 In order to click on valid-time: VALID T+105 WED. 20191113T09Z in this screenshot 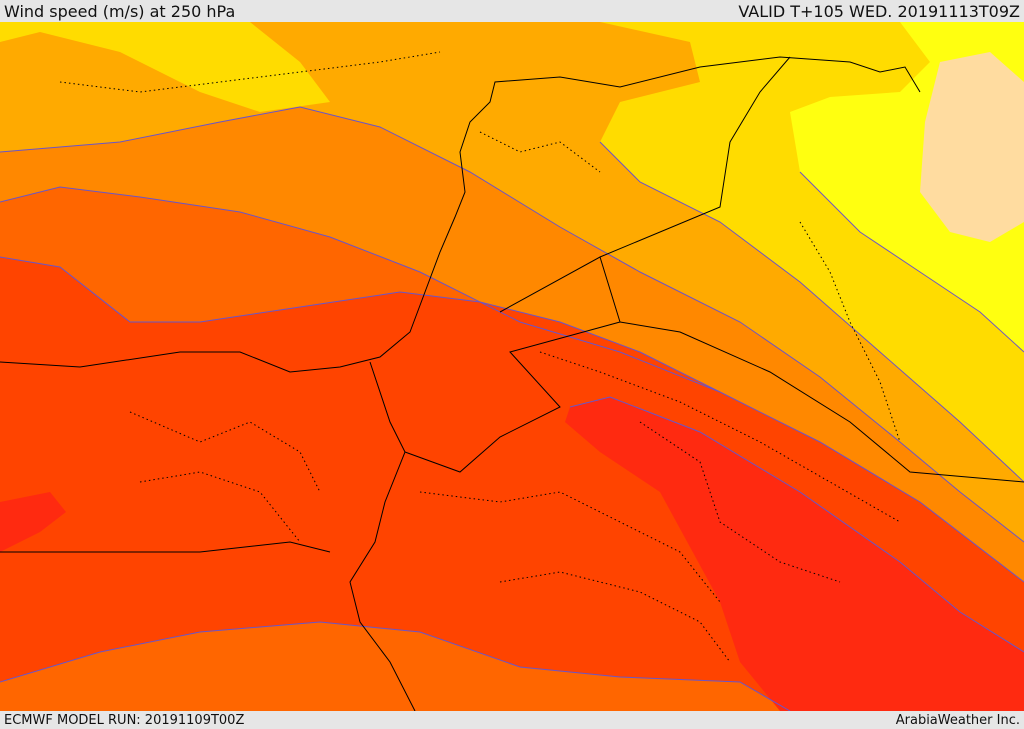, I will do `click(879, 11)`.